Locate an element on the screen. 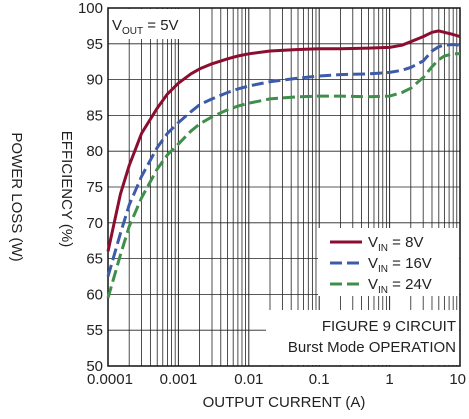  figure-note-line-2: Burst Mode OPERATION is located at coordinates (372, 347).